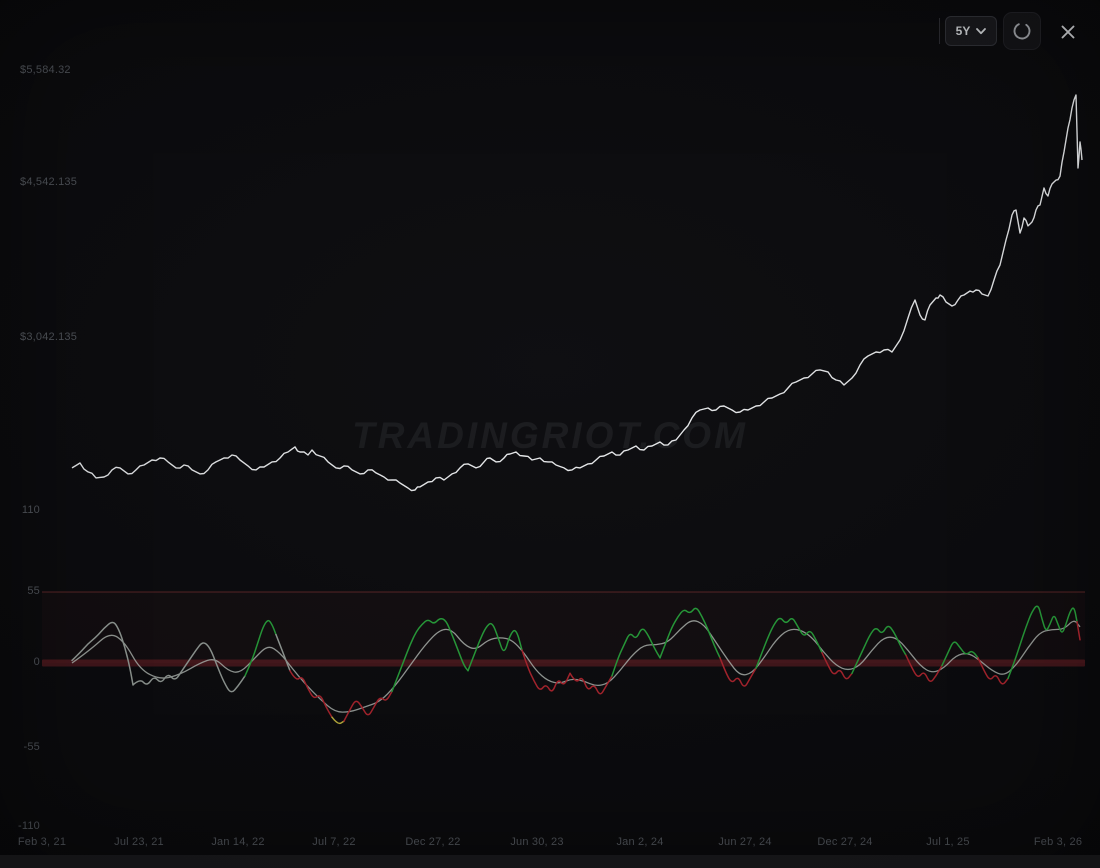 Image resolution: width=1100 pixels, height=868 pixels. Describe the element at coordinates (338, 720) in the screenshot. I see `oscillator-segment-yellow` at that location.